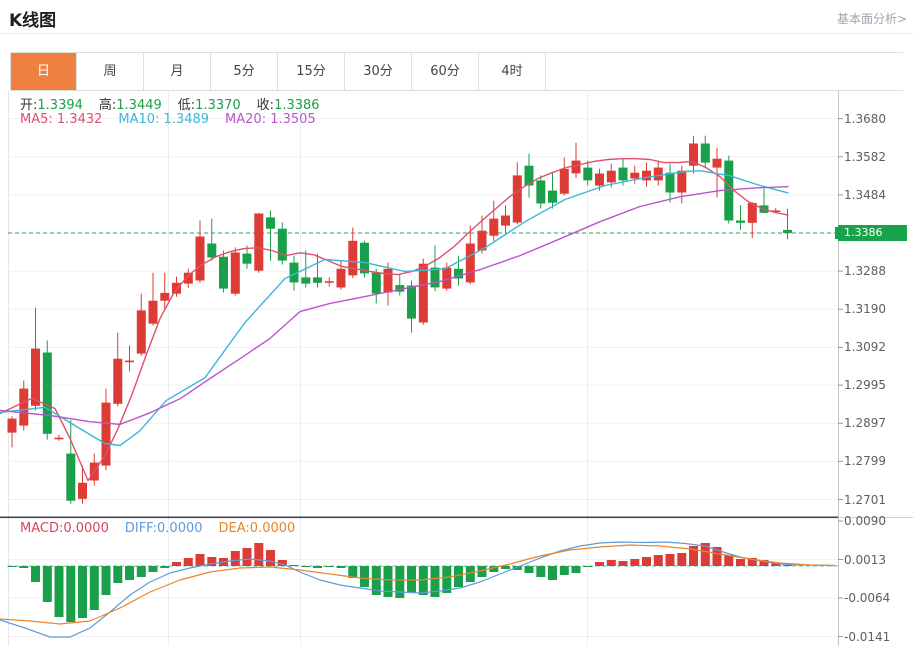 This screenshot has height=646, width=913. Describe the element at coordinates (51, 105) in the screenshot. I see `ohlc-item-1: 开:1.3394` at that location.